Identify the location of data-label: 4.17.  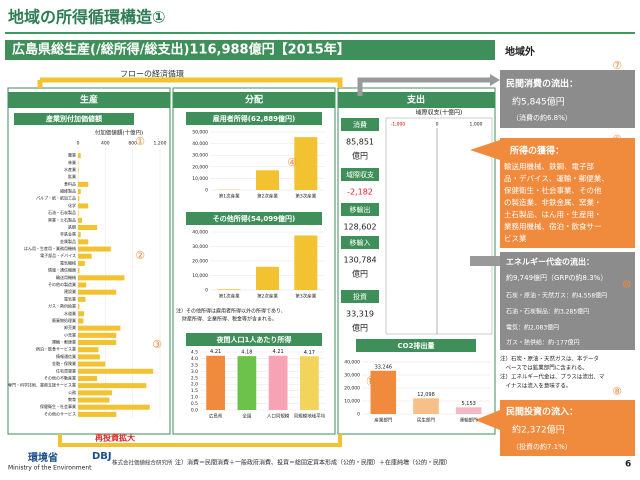
(309, 353).